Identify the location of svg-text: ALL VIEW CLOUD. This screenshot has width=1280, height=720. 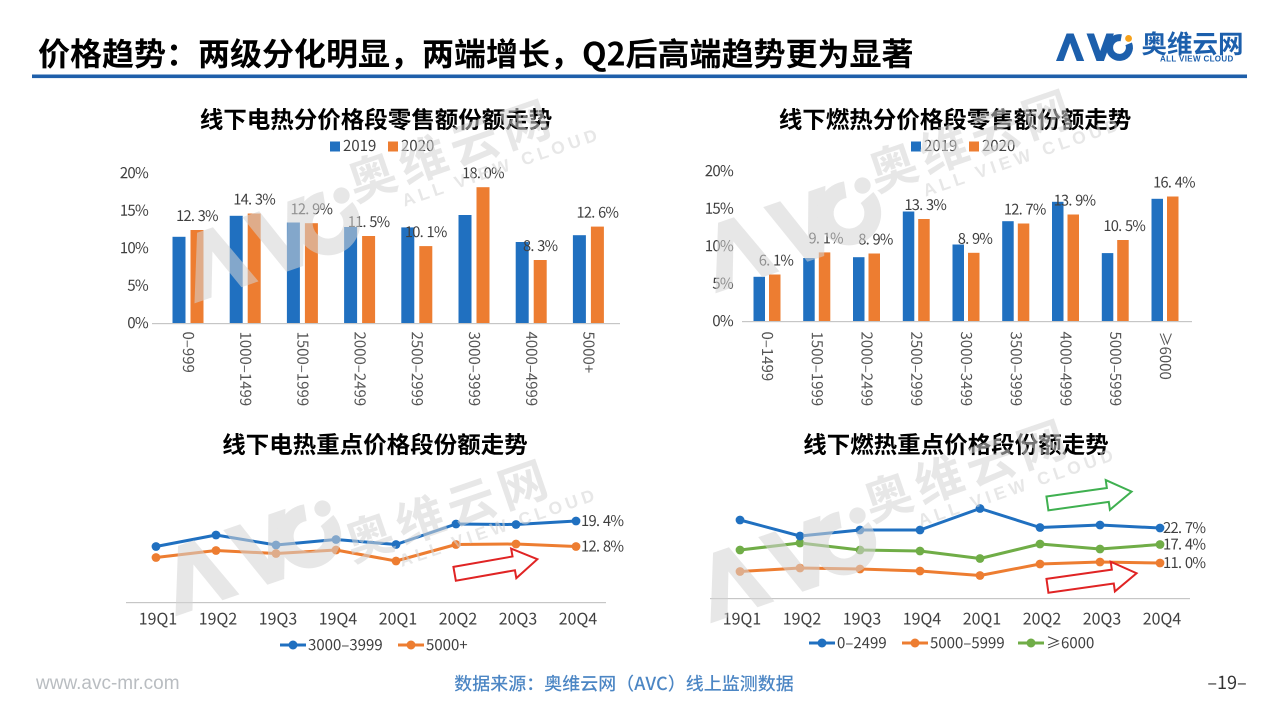
(1197, 59).